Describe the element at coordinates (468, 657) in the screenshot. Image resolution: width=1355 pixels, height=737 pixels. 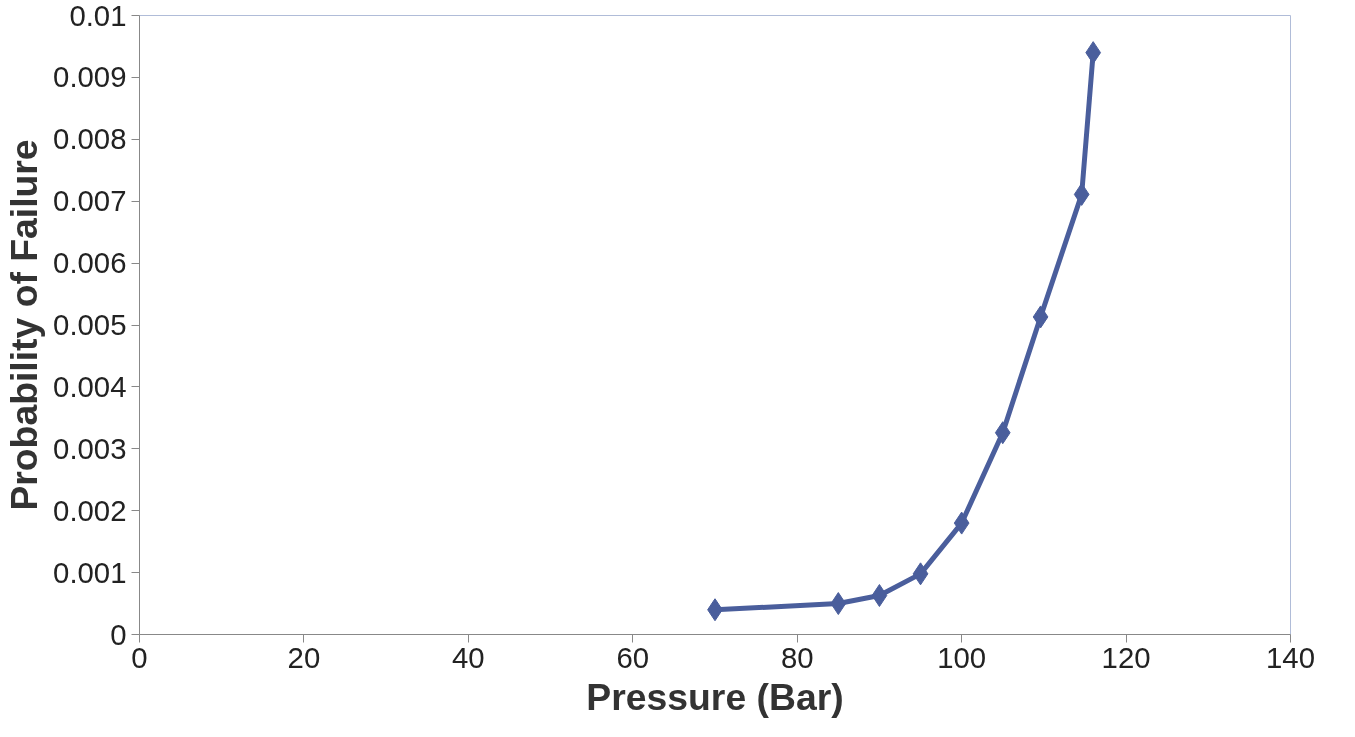
I see `x-tick-label: 40` at that location.